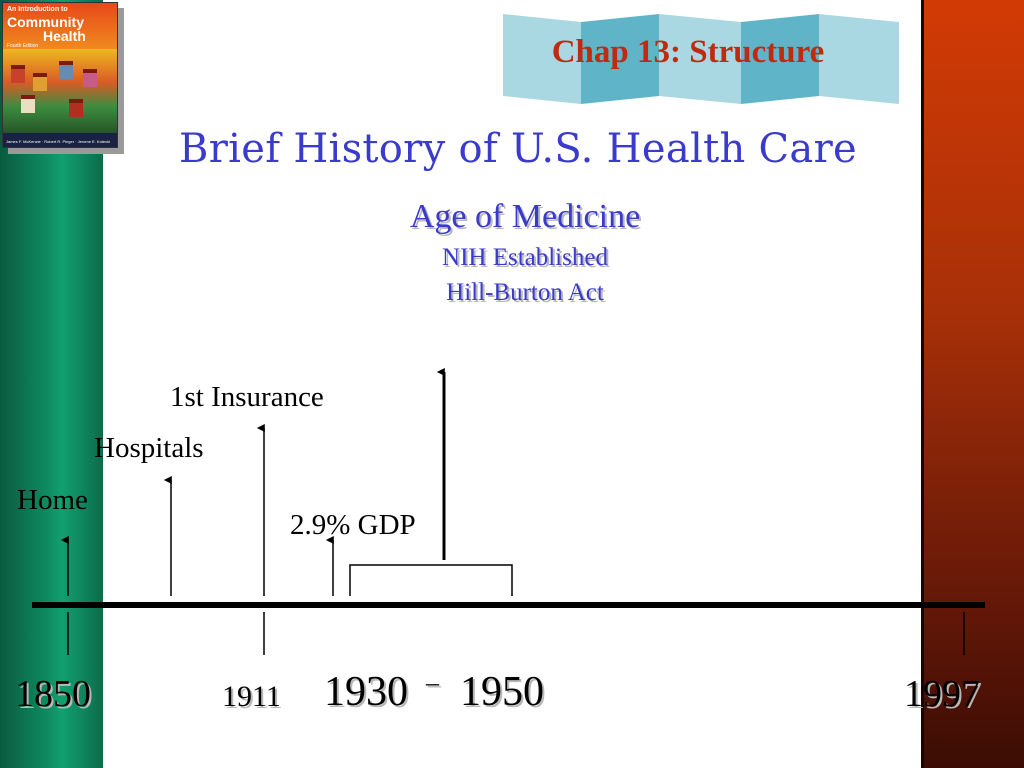 The image size is (1024, 768). What do you see at coordinates (149, 448) in the screenshot?
I see `label-hospitals: Hospitals` at bounding box center [149, 448].